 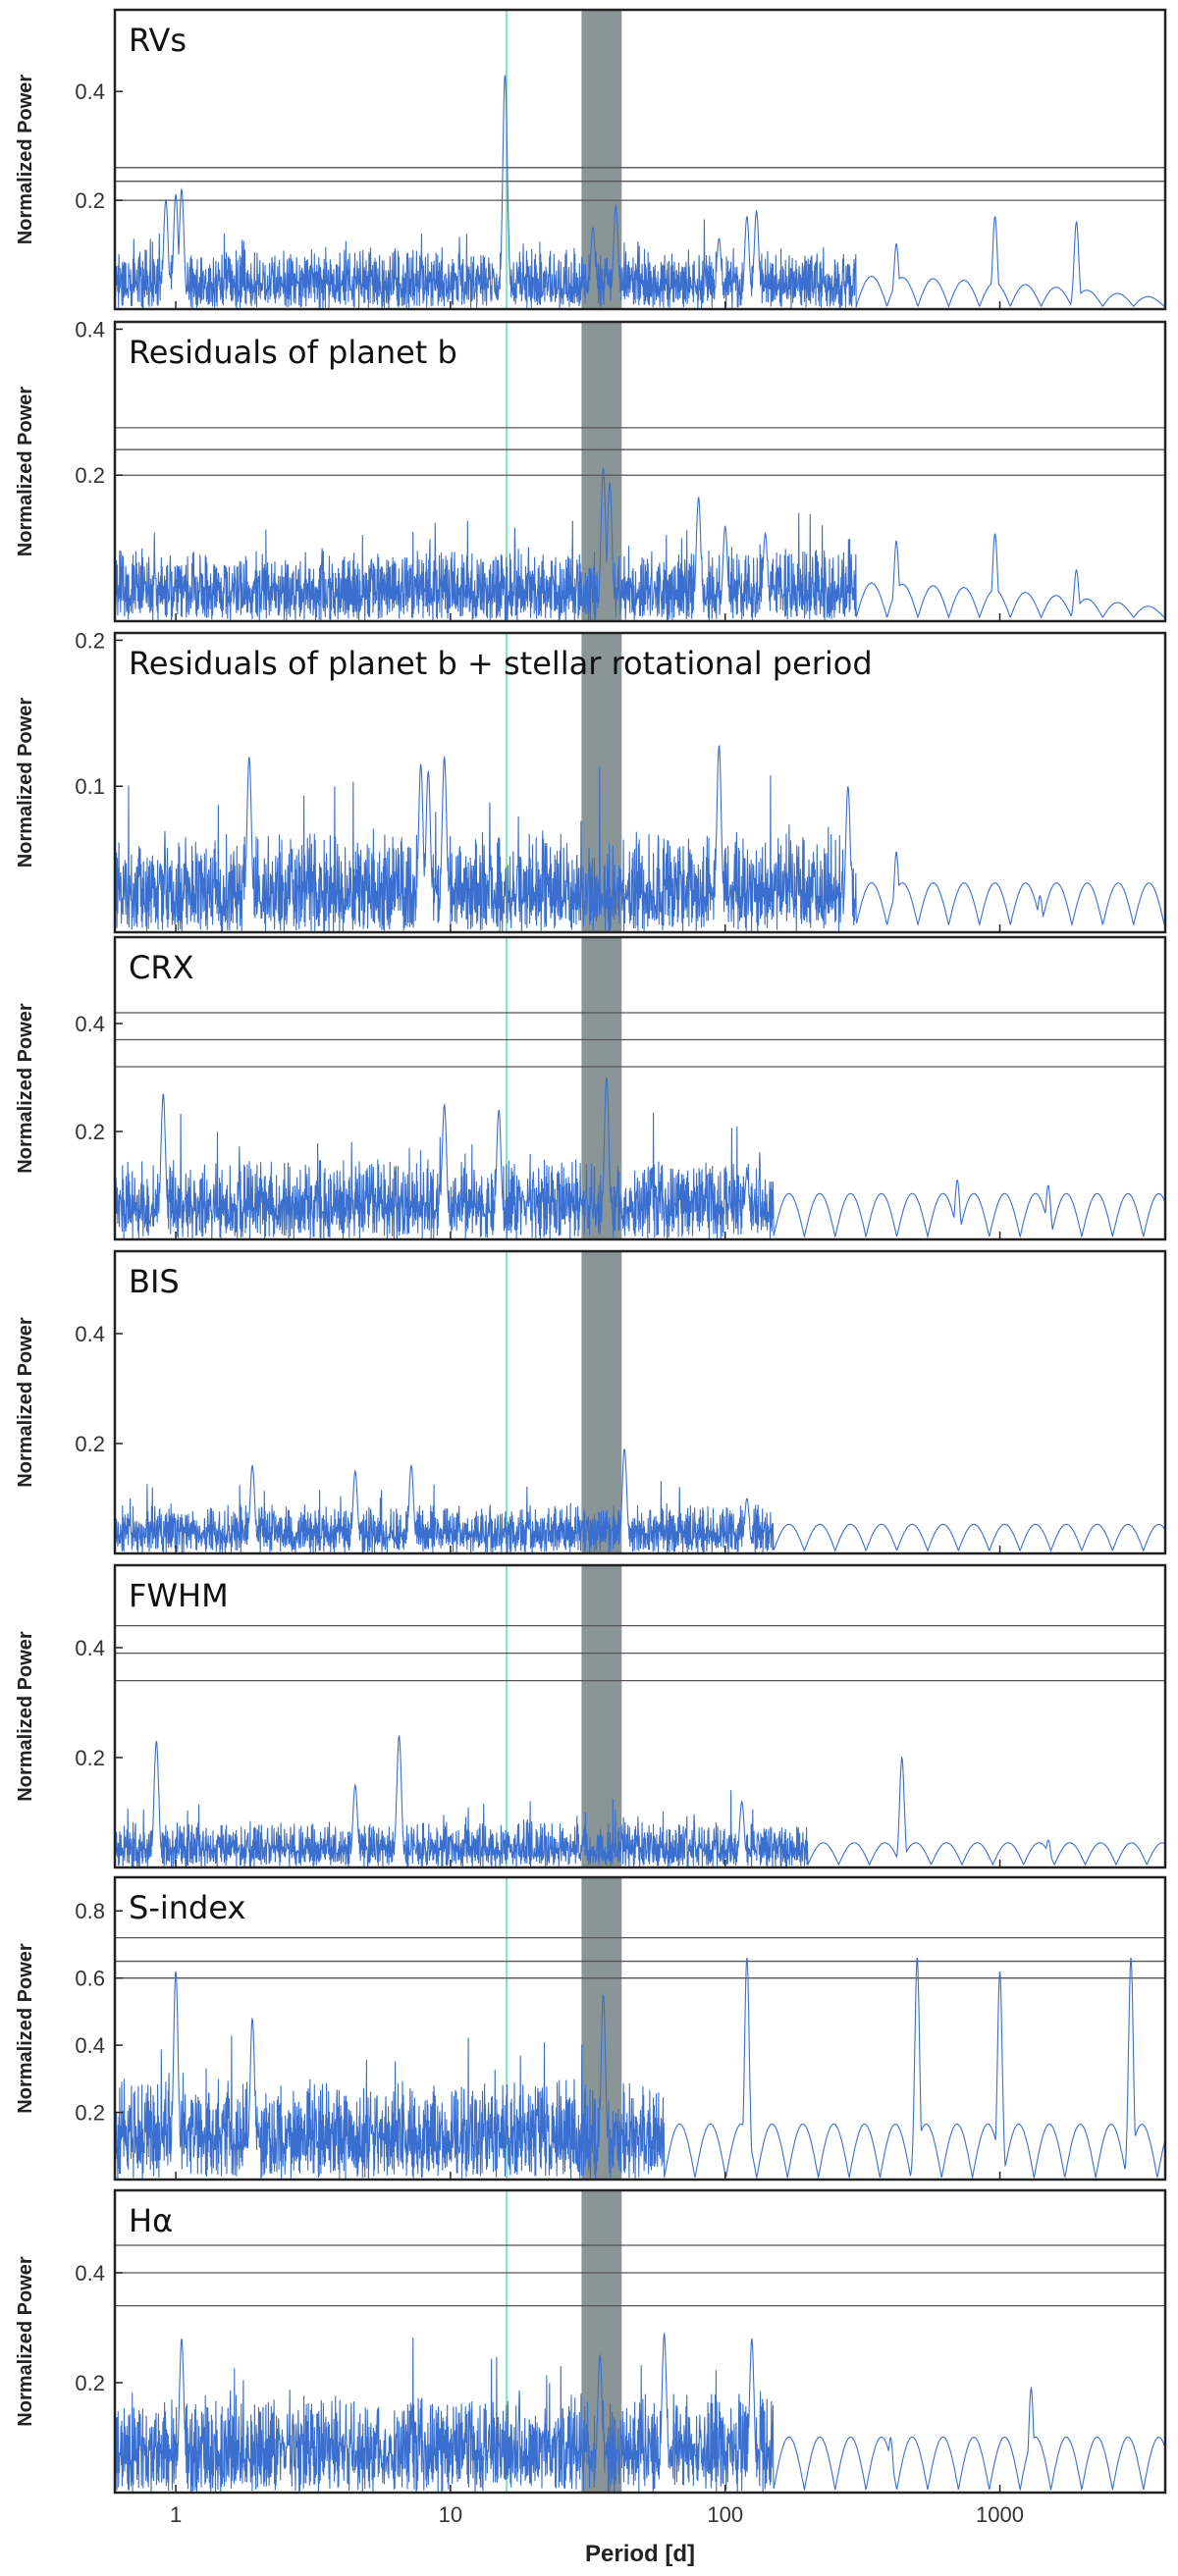 I want to click on periodogram-panel: 0.2 0.4 Normalized Power Hα, so click(x=591, y=2341).